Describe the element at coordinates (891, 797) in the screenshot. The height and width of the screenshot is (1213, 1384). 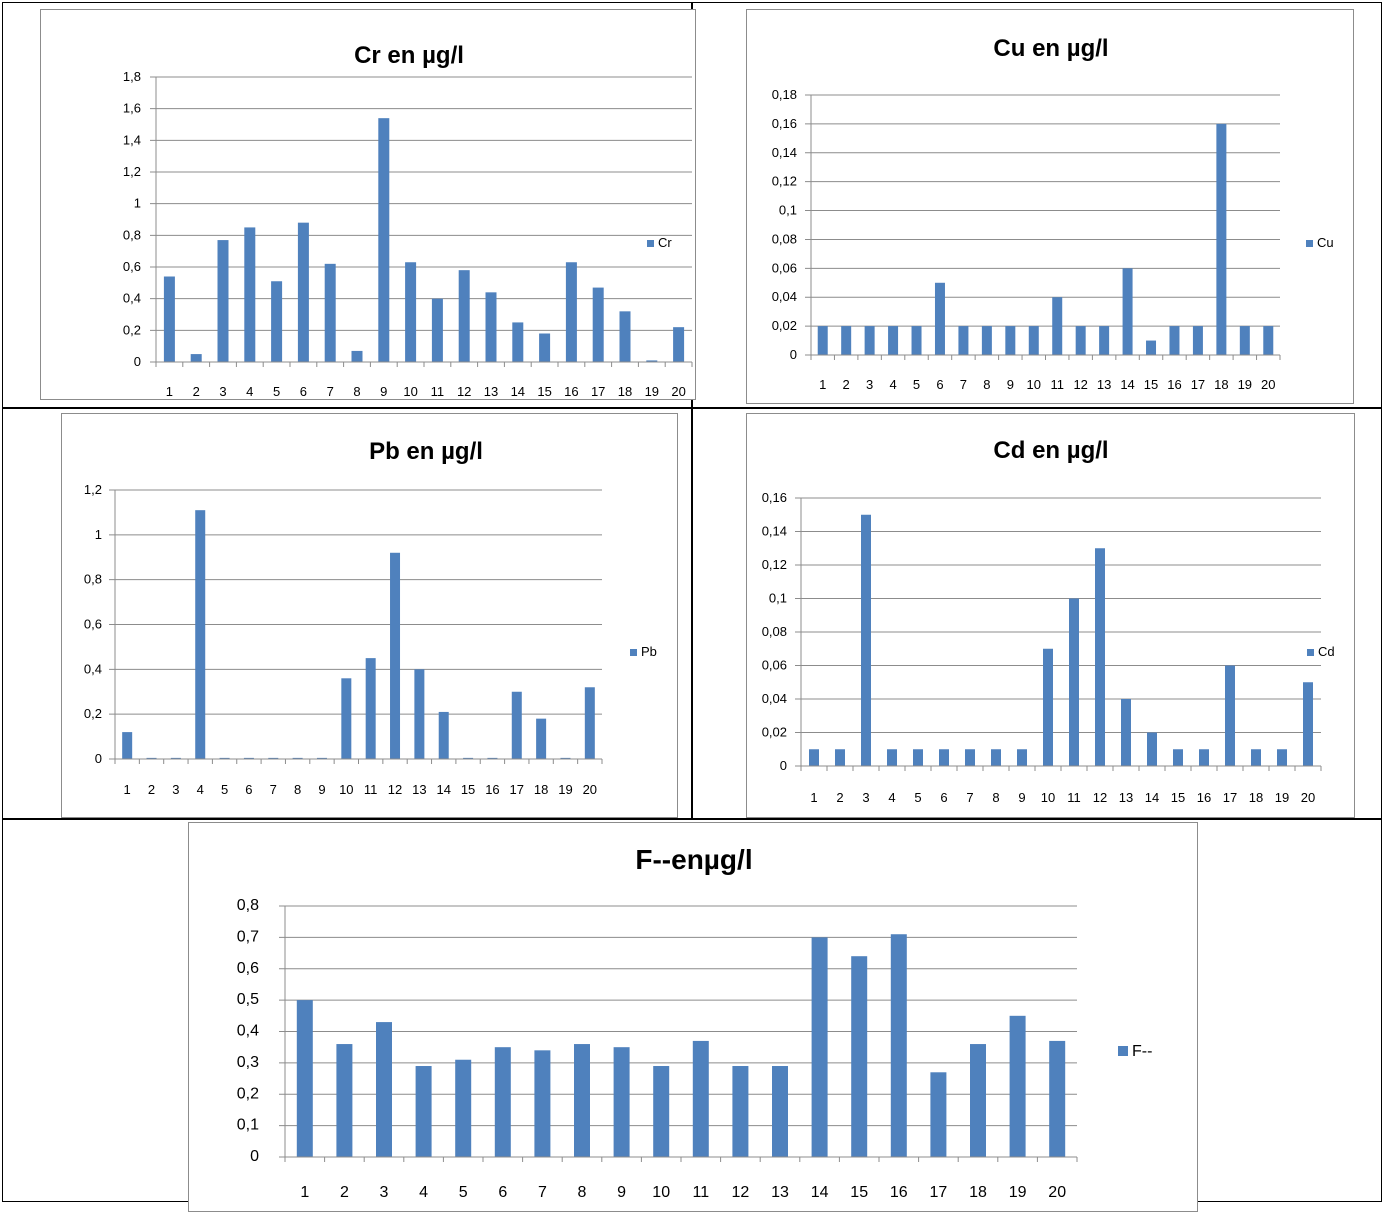
I see `cd-x-tick-label: 4` at that location.